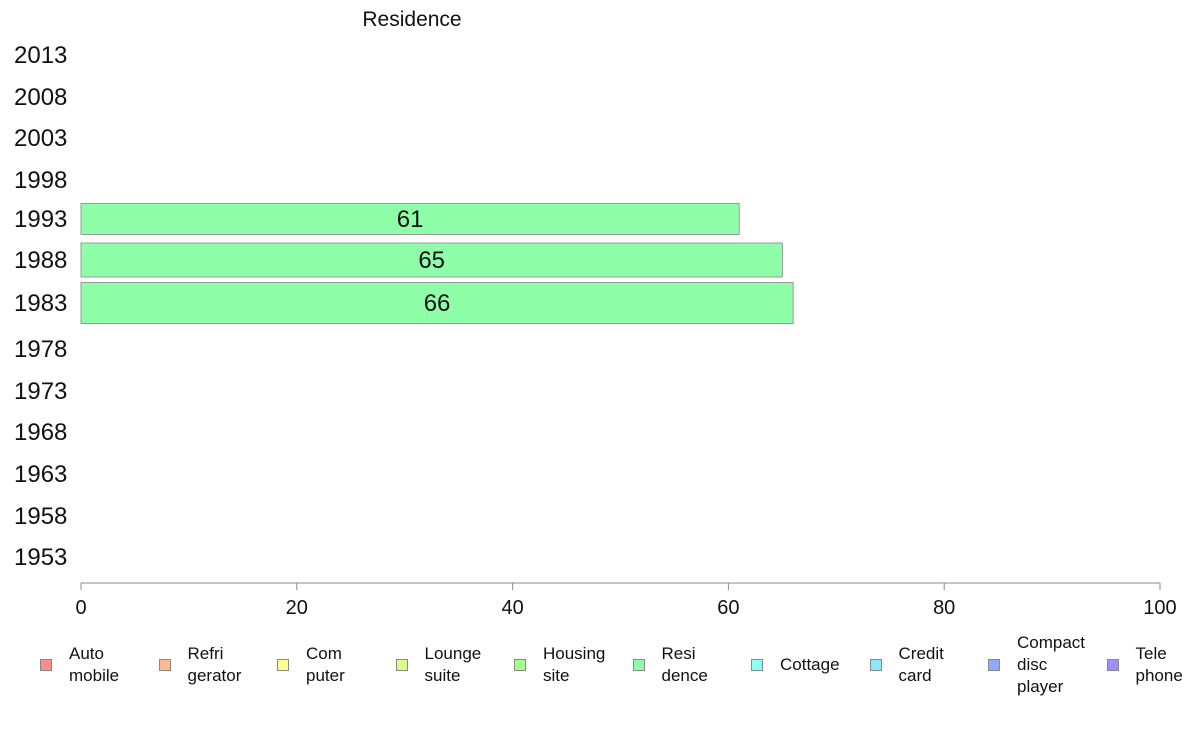  I want to click on bar-data-label: 66, so click(437, 303).